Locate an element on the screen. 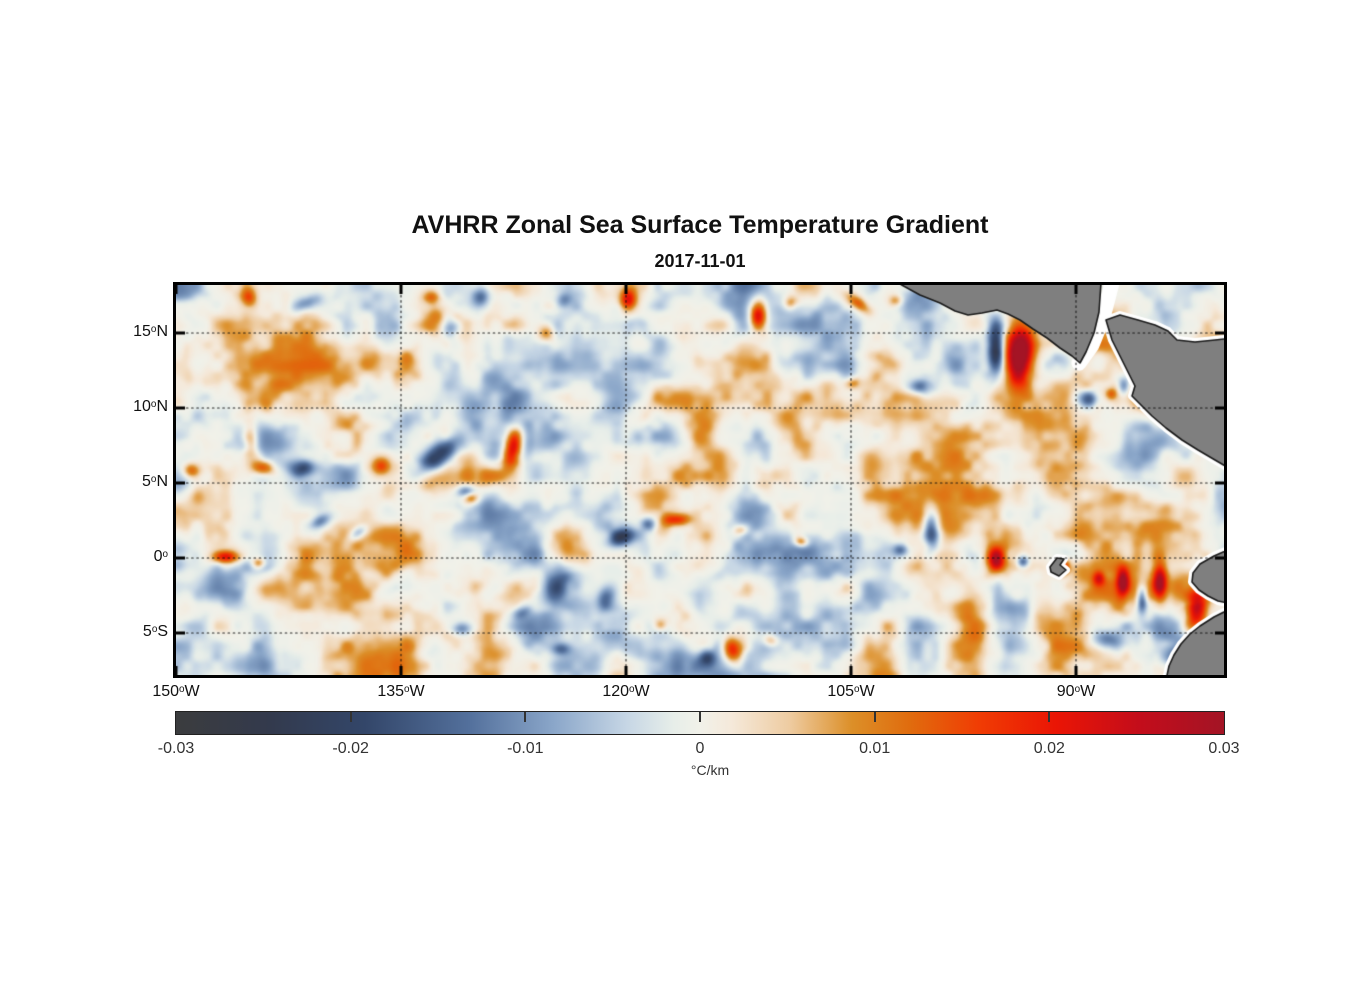 The image size is (1356, 1000). y-tick-text: 5oN is located at coordinates (155, 481).